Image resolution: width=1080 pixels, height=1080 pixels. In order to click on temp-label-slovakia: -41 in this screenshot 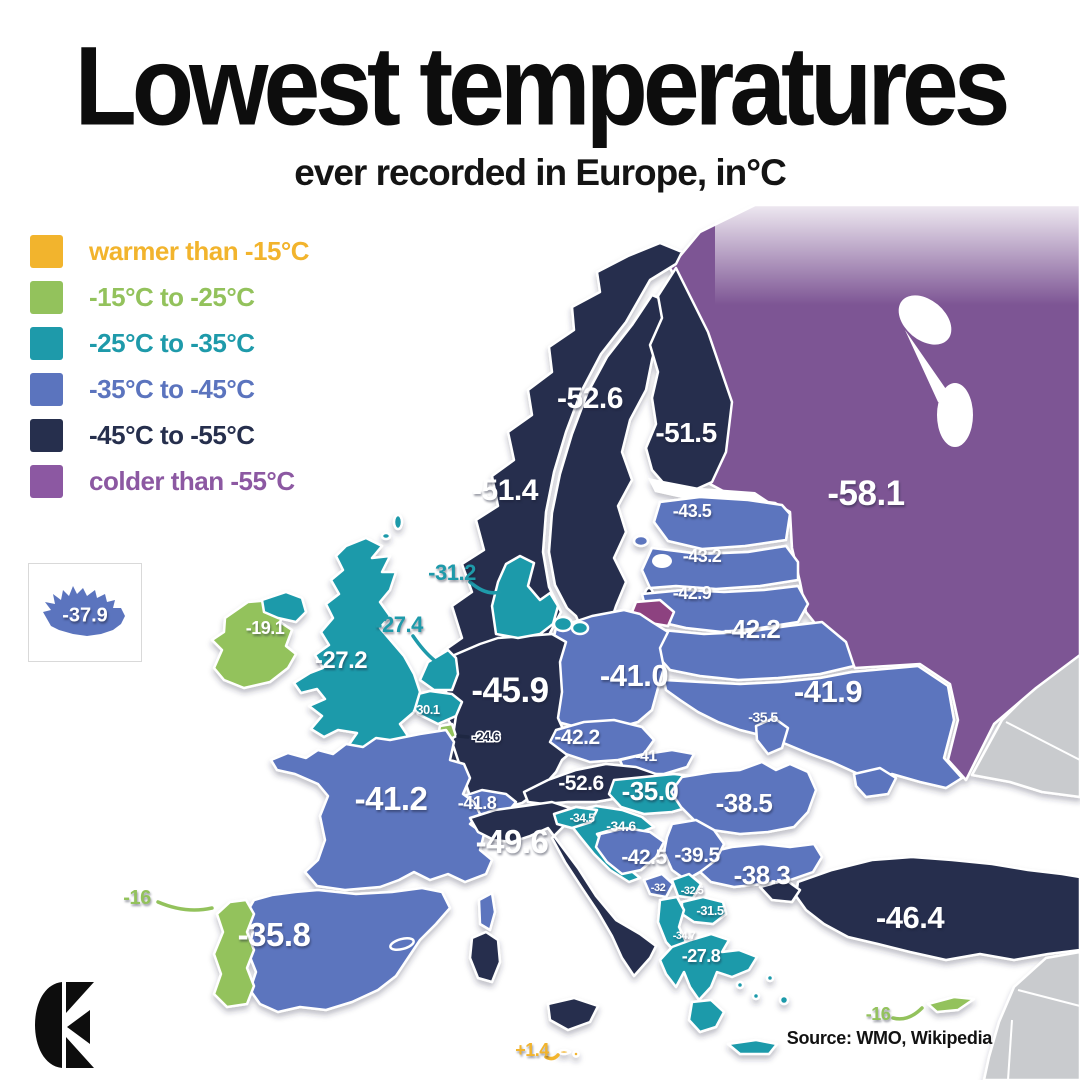, I will do `click(646, 756)`.